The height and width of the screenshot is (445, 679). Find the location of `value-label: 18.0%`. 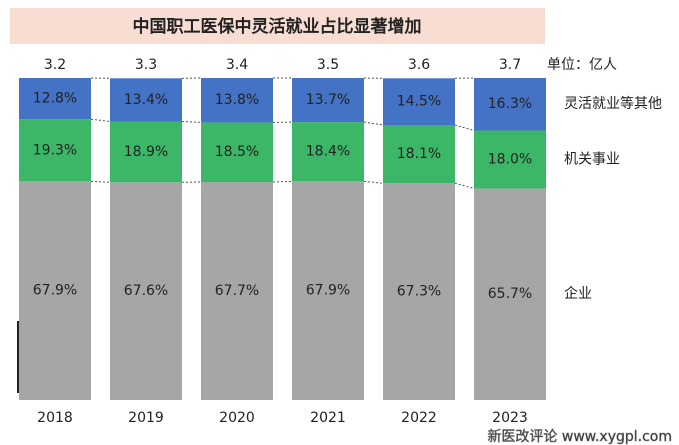

value-label: 18.0% is located at coordinates (510, 159).